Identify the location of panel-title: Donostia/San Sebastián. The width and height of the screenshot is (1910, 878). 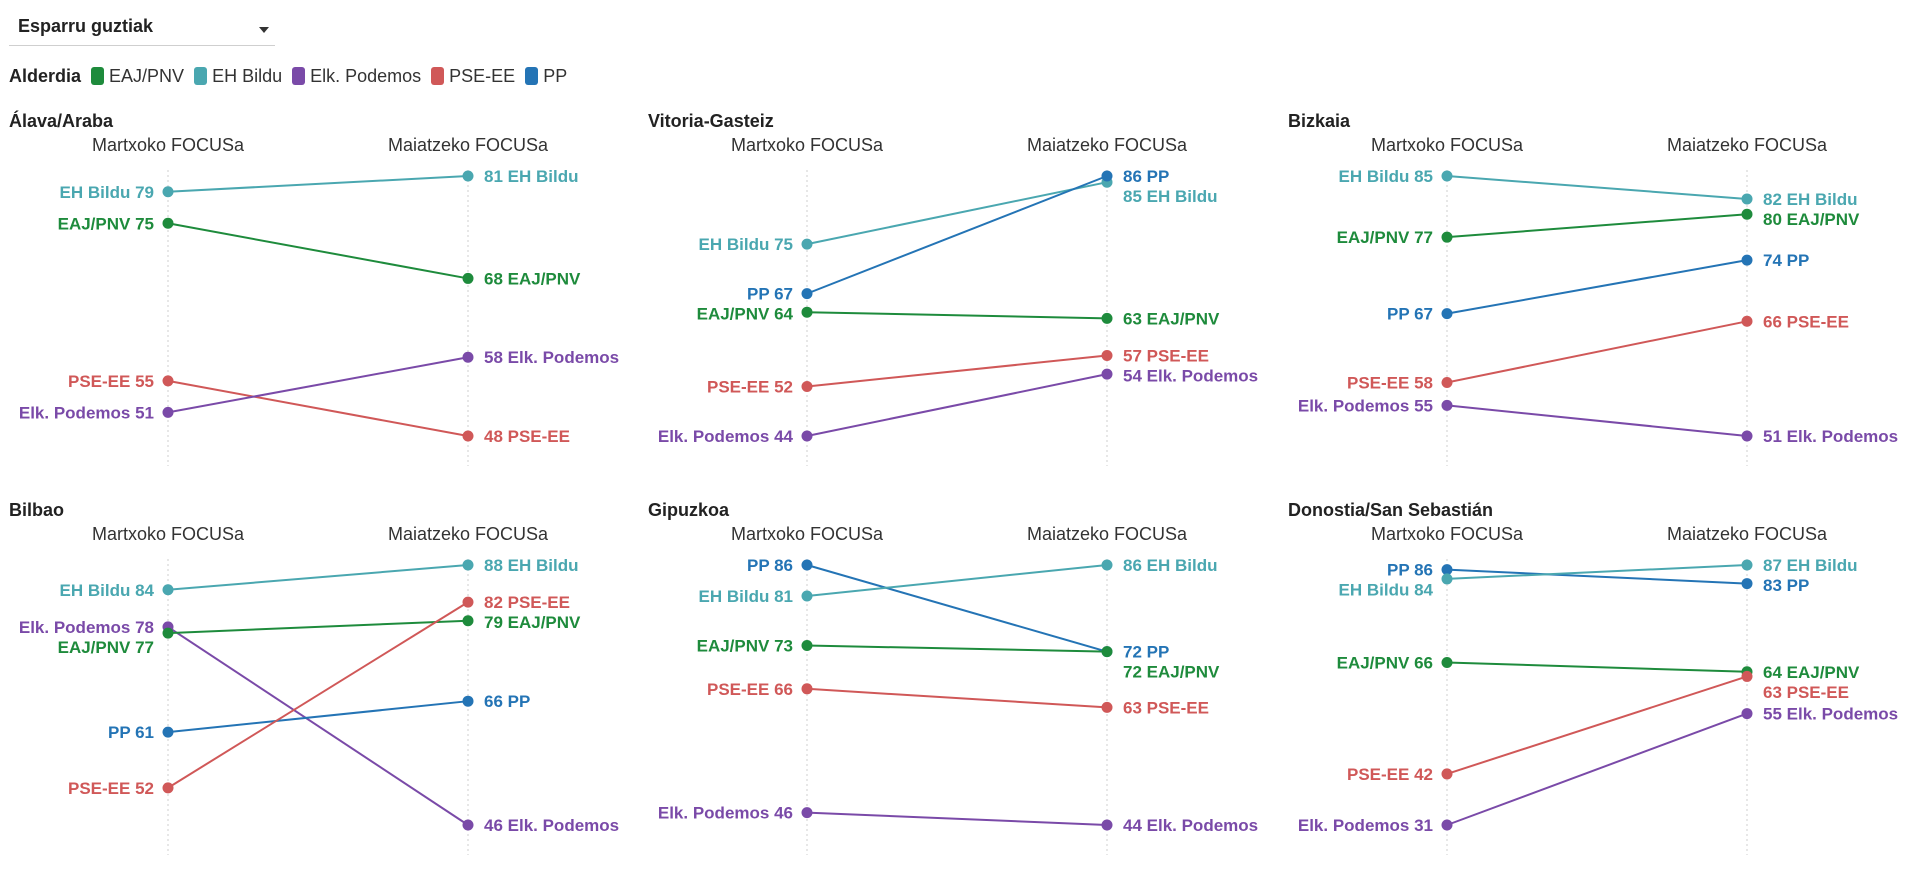
(1390, 510).